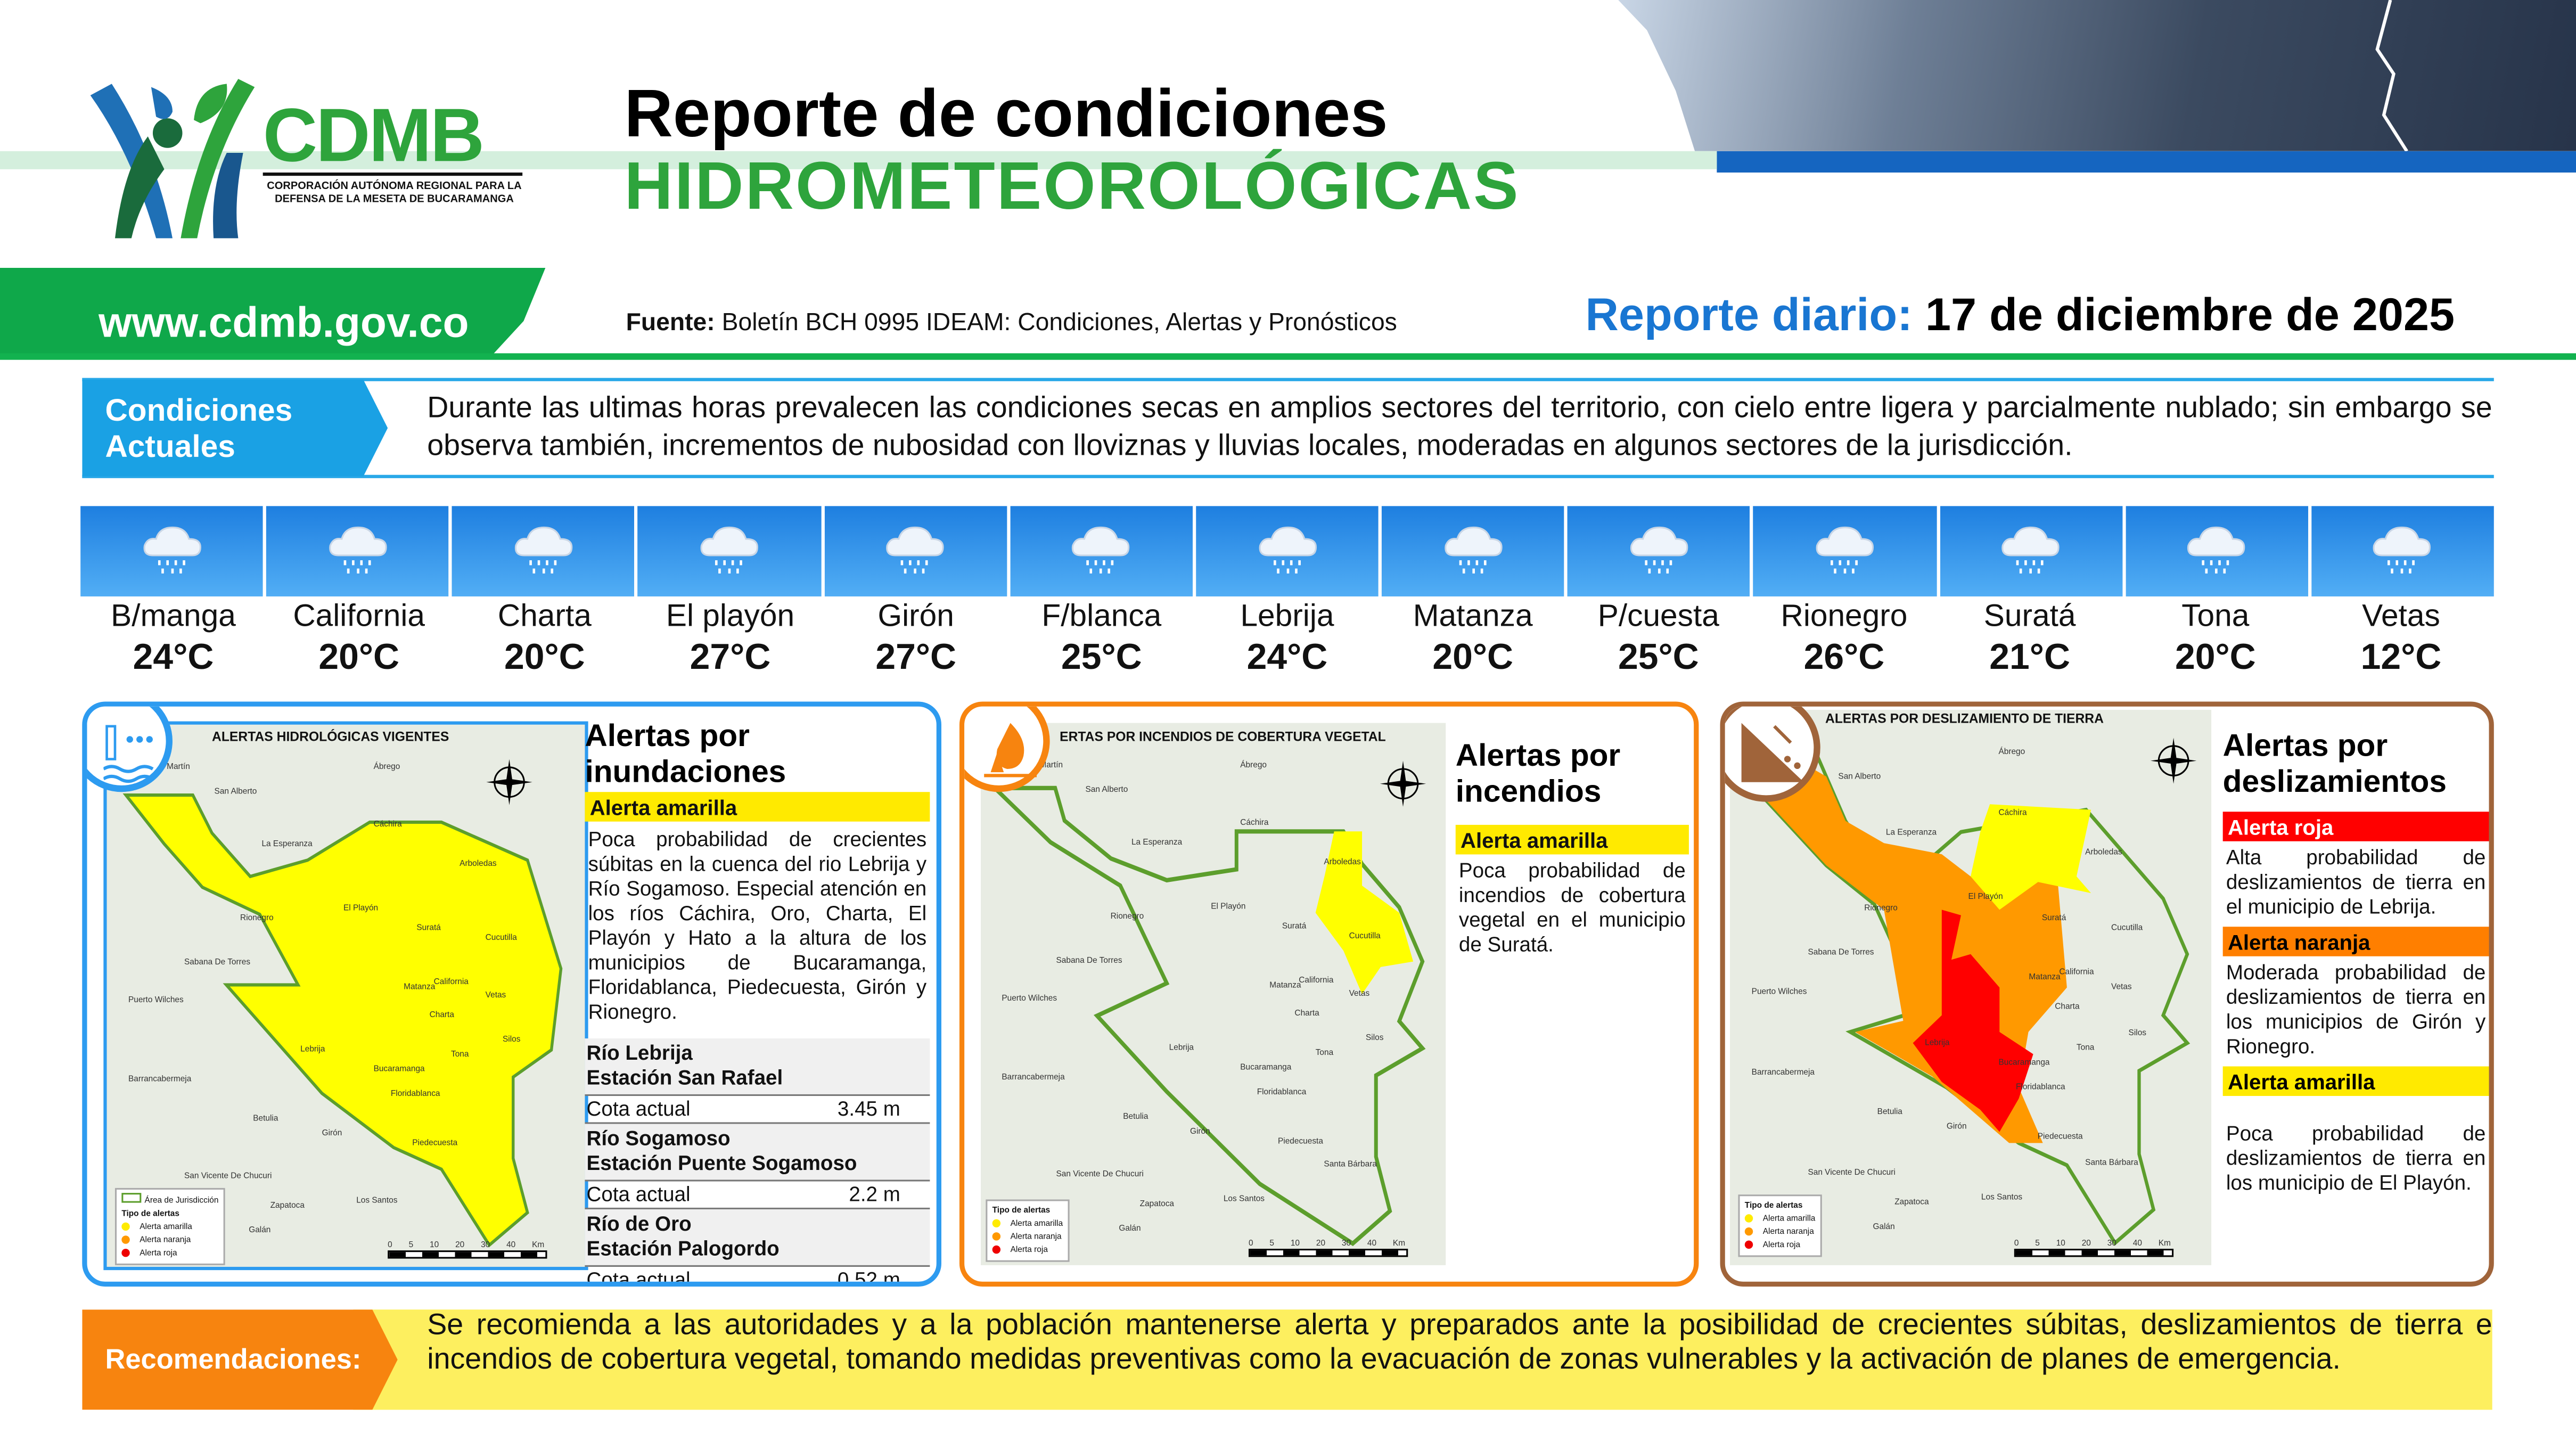 The height and width of the screenshot is (1449, 2576). What do you see at coordinates (1964, 718) in the screenshot?
I see `landslide-map-title: ALERTAS POR DESLIZAMIENTO DE TIERRA` at bounding box center [1964, 718].